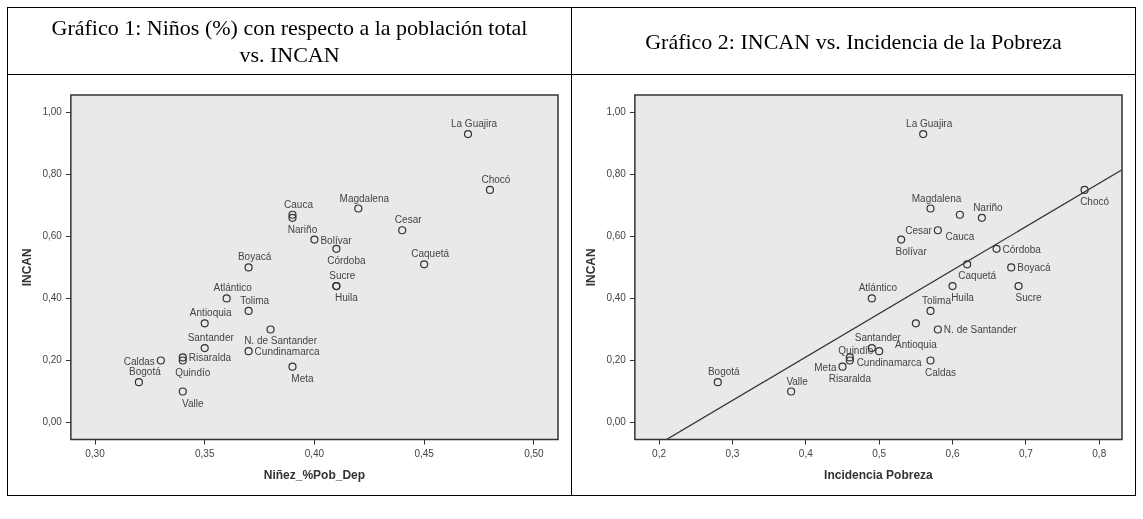  What do you see at coordinates (204, 454) in the screenshot?
I see `x-tick-label: 0,35` at bounding box center [204, 454].